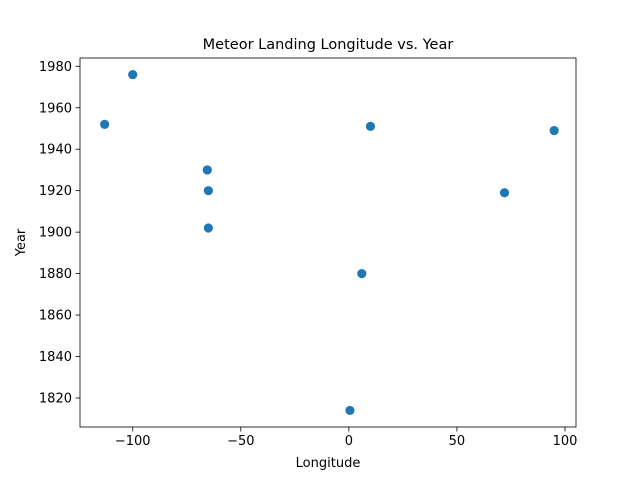 Image resolution: width=640 pixels, height=480 pixels. What do you see at coordinates (55, 233) in the screenshot?
I see `y-tick-label: 1900` at bounding box center [55, 233].